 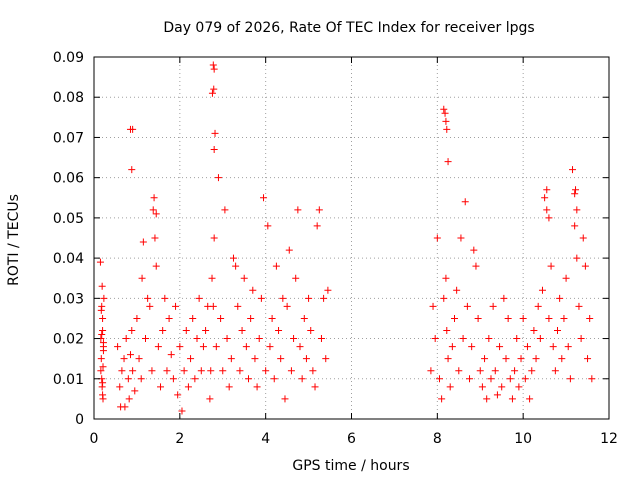 I want to click on y-tick-label: 0.05, so click(x=68, y=219).